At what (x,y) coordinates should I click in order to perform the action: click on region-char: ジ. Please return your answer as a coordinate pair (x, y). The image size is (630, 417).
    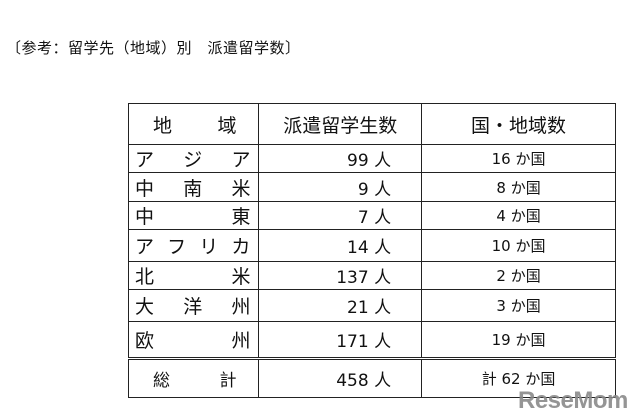
    Looking at the image, I should click on (193, 160).